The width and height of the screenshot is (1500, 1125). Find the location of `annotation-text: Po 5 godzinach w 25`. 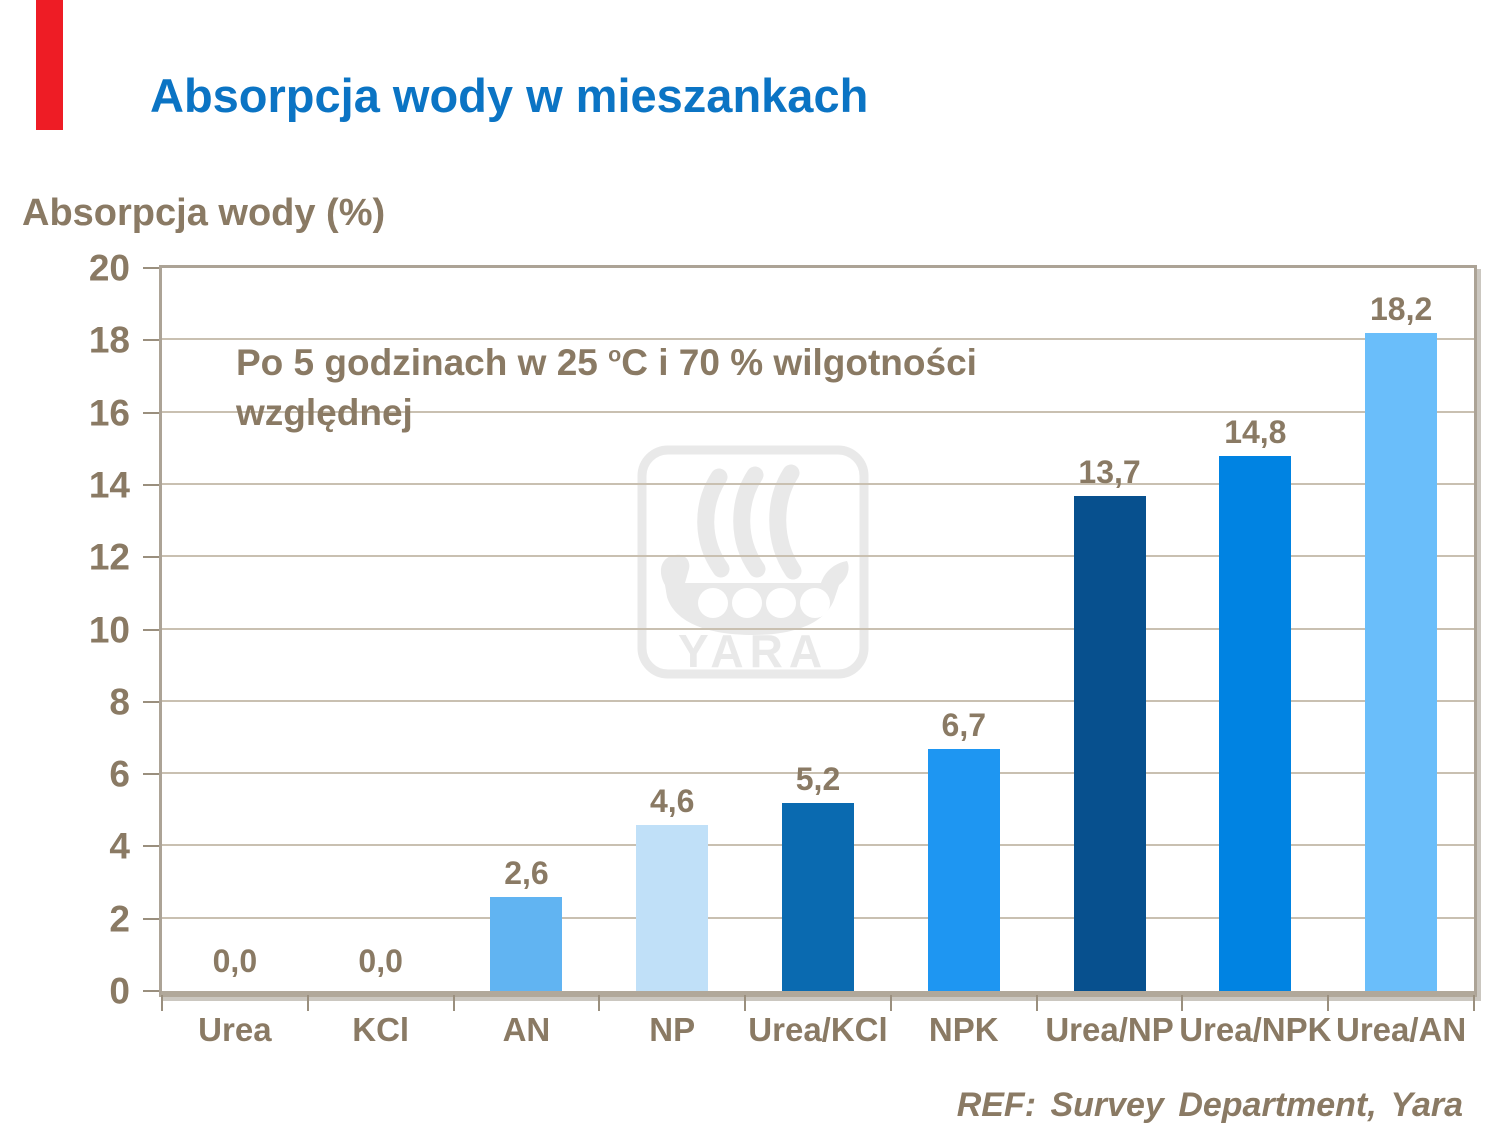

annotation-text: Po 5 godzinach w 25 is located at coordinates (422, 362).